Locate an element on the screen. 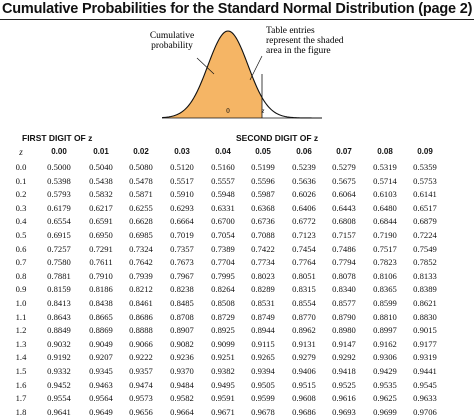 This screenshot has width=474, height=419. table-cell: 0.7704 is located at coordinates (223, 262).